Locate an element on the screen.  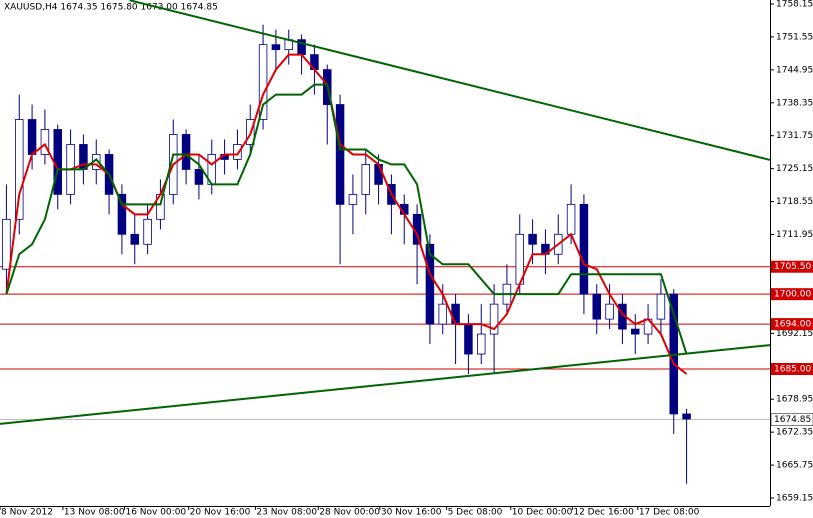
x-tick-label: 13 Nov 08:00 is located at coordinates (94, 513).